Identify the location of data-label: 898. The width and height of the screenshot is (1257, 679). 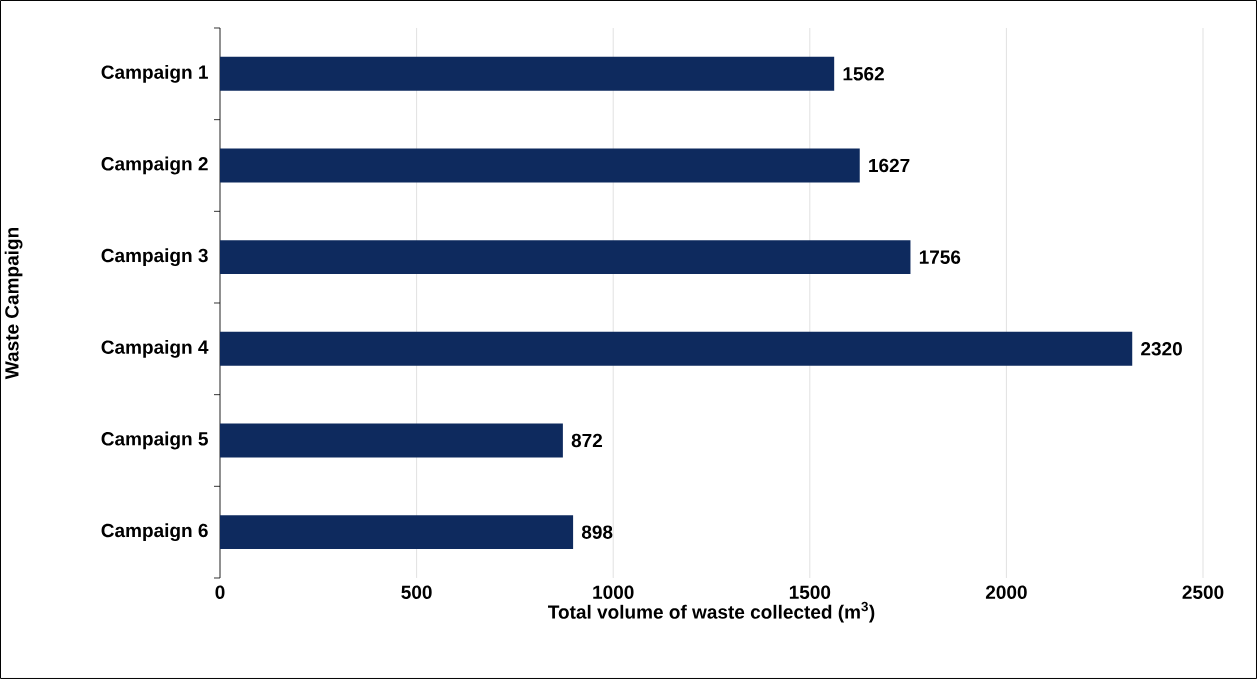
(597, 532).